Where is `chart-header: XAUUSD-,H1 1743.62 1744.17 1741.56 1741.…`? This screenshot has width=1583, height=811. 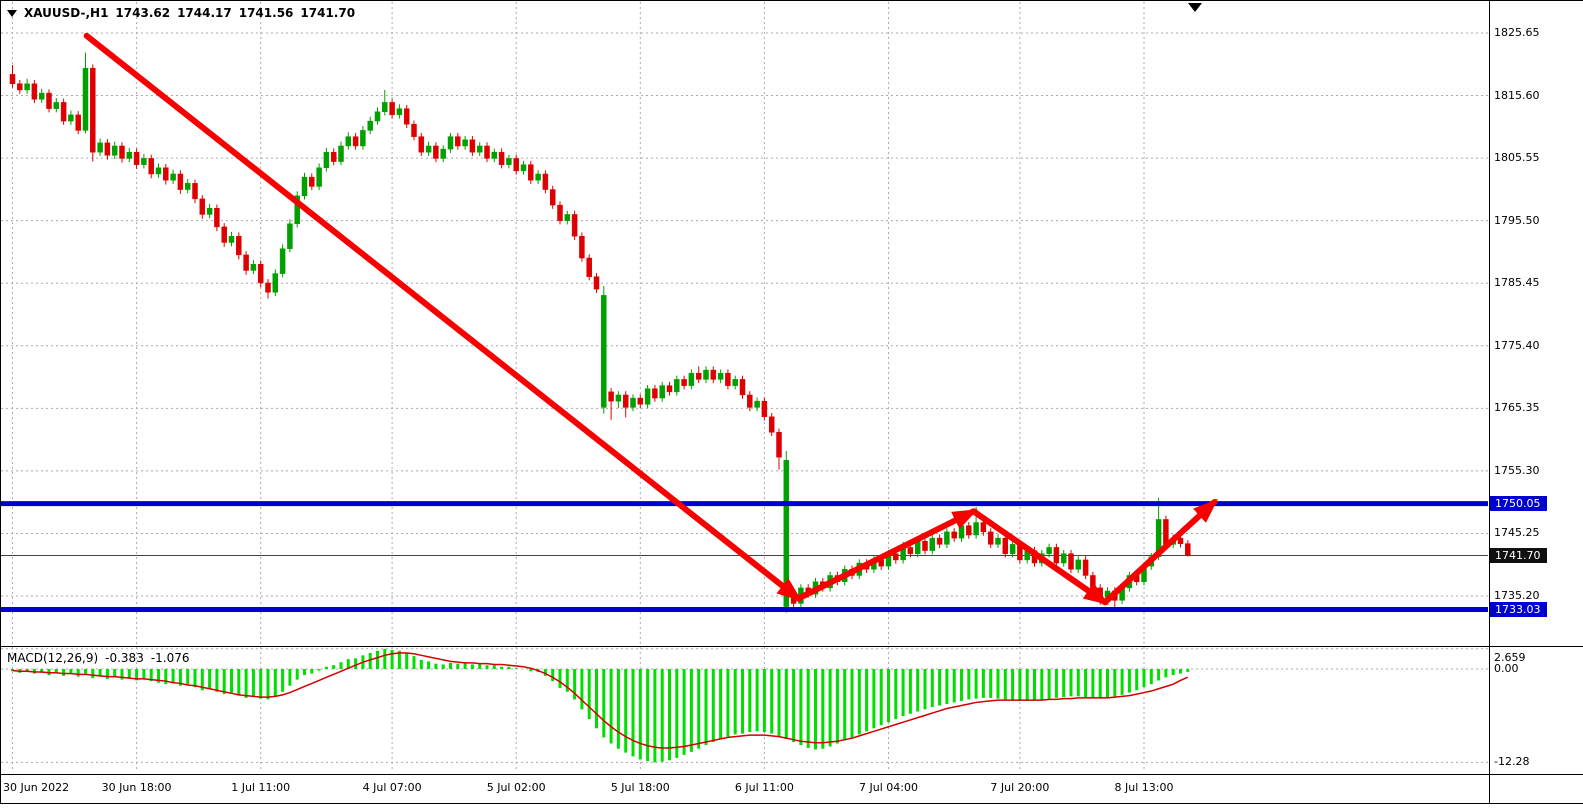 chart-header: XAUUSD-,H1 1743.62 1744.17 1741.56 1741.… is located at coordinates (181, 13).